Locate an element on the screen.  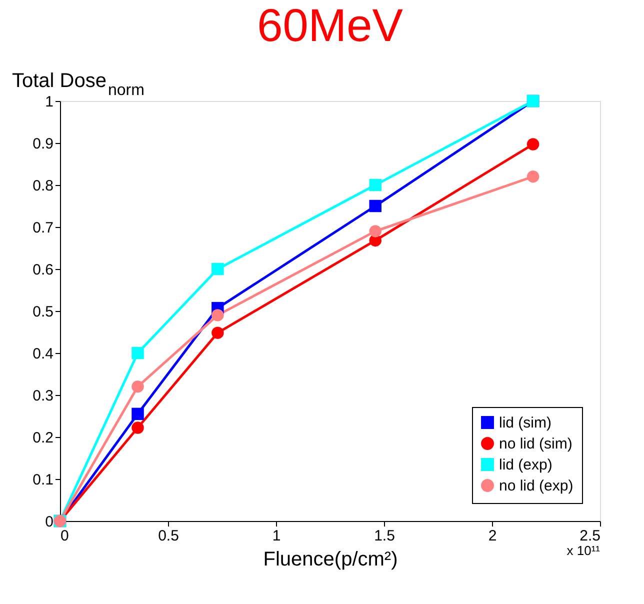
x-tick-label: 0 is located at coordinates (64, 536).